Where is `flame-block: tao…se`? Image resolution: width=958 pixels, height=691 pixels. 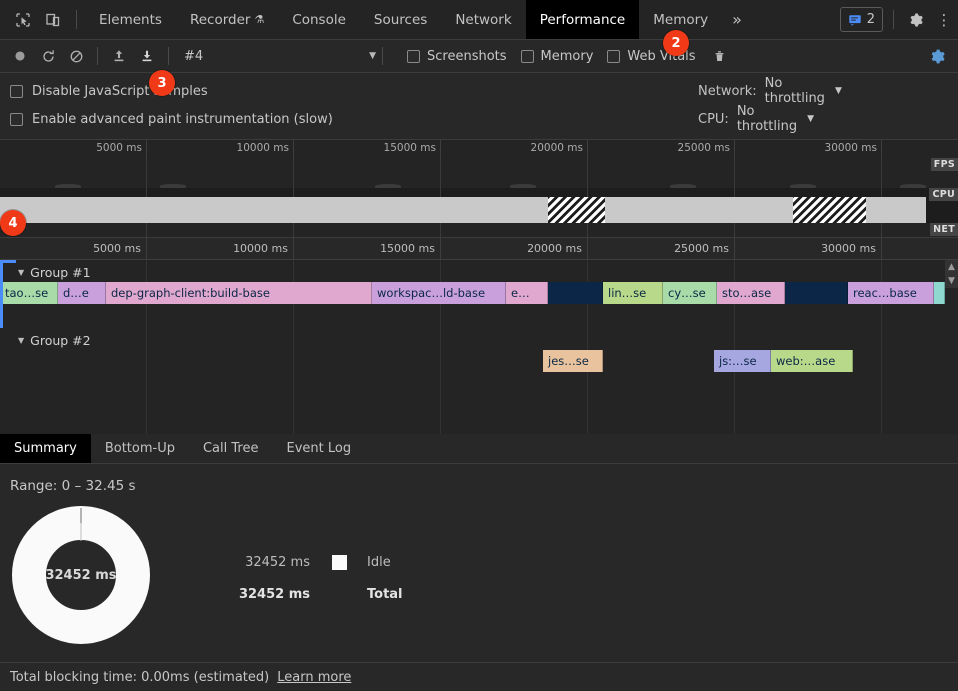 flame-block: tao…se is located at coordinates (29, 293).